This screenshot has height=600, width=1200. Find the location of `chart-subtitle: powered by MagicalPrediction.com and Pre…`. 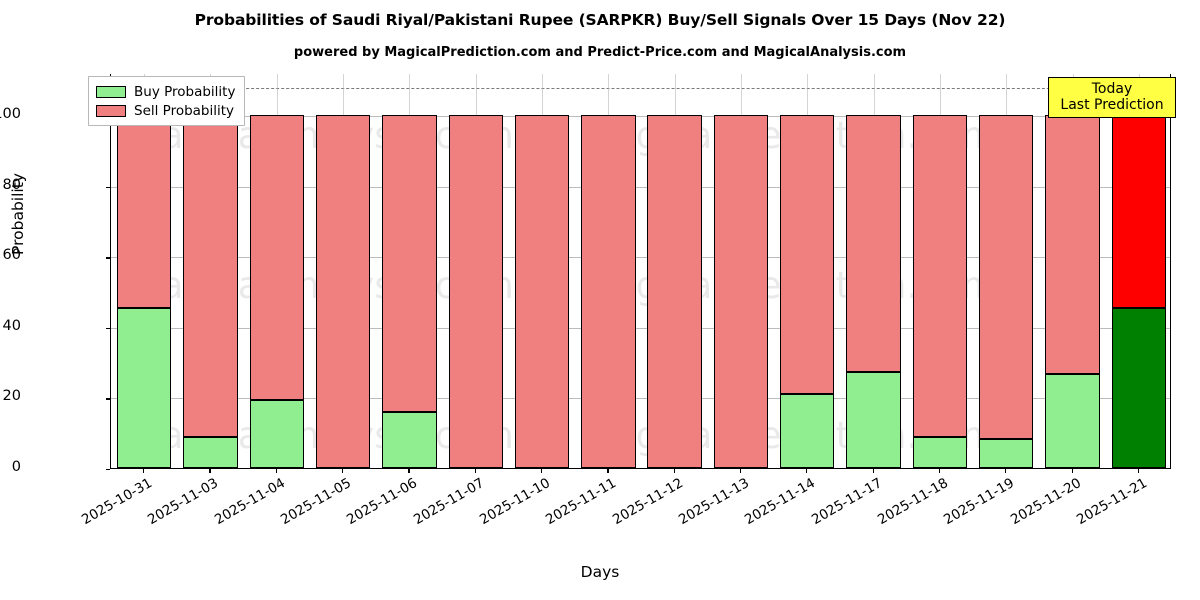

chart-subtitle: powered by MagicalPrediction.com and Pre… is located at coordinates (600, 52).